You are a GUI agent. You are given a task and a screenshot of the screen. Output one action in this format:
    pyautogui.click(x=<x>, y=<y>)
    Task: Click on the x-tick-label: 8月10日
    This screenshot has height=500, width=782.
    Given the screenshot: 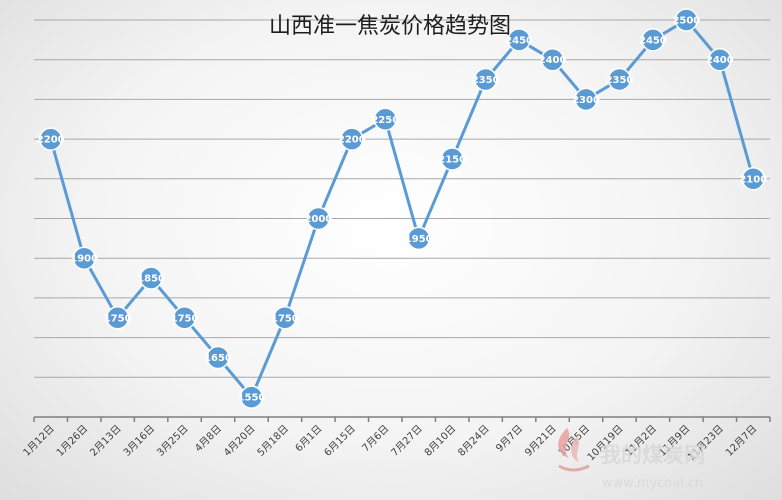 What is the action you would take?
    pyautogui.click(x=440, y=441)
    